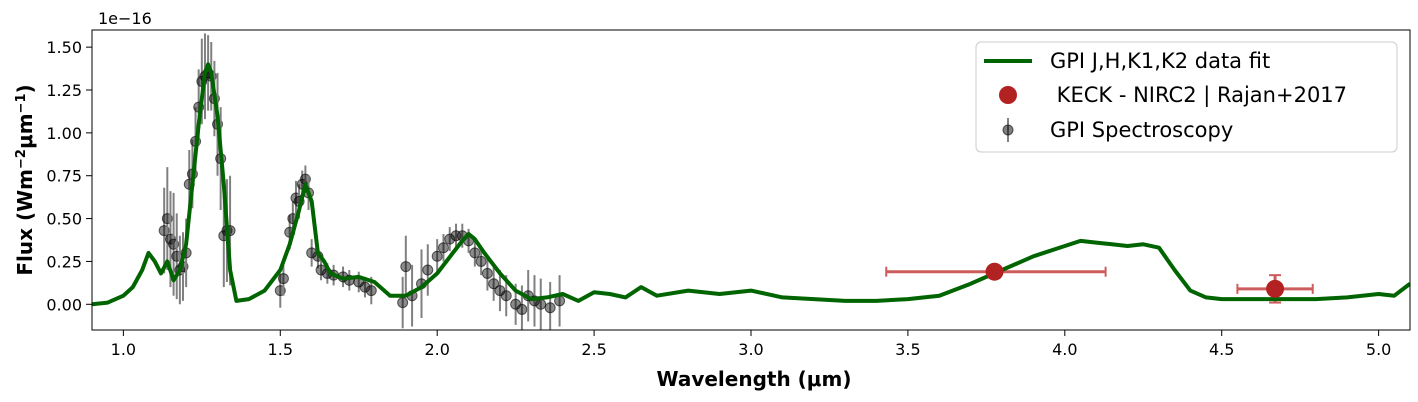 This screenshot has height=402, width=1418. What do you see at coordinates (64, 219) in the screenshot?
I see `y-tick-label: 0.50` at bounding box center [64, 219].